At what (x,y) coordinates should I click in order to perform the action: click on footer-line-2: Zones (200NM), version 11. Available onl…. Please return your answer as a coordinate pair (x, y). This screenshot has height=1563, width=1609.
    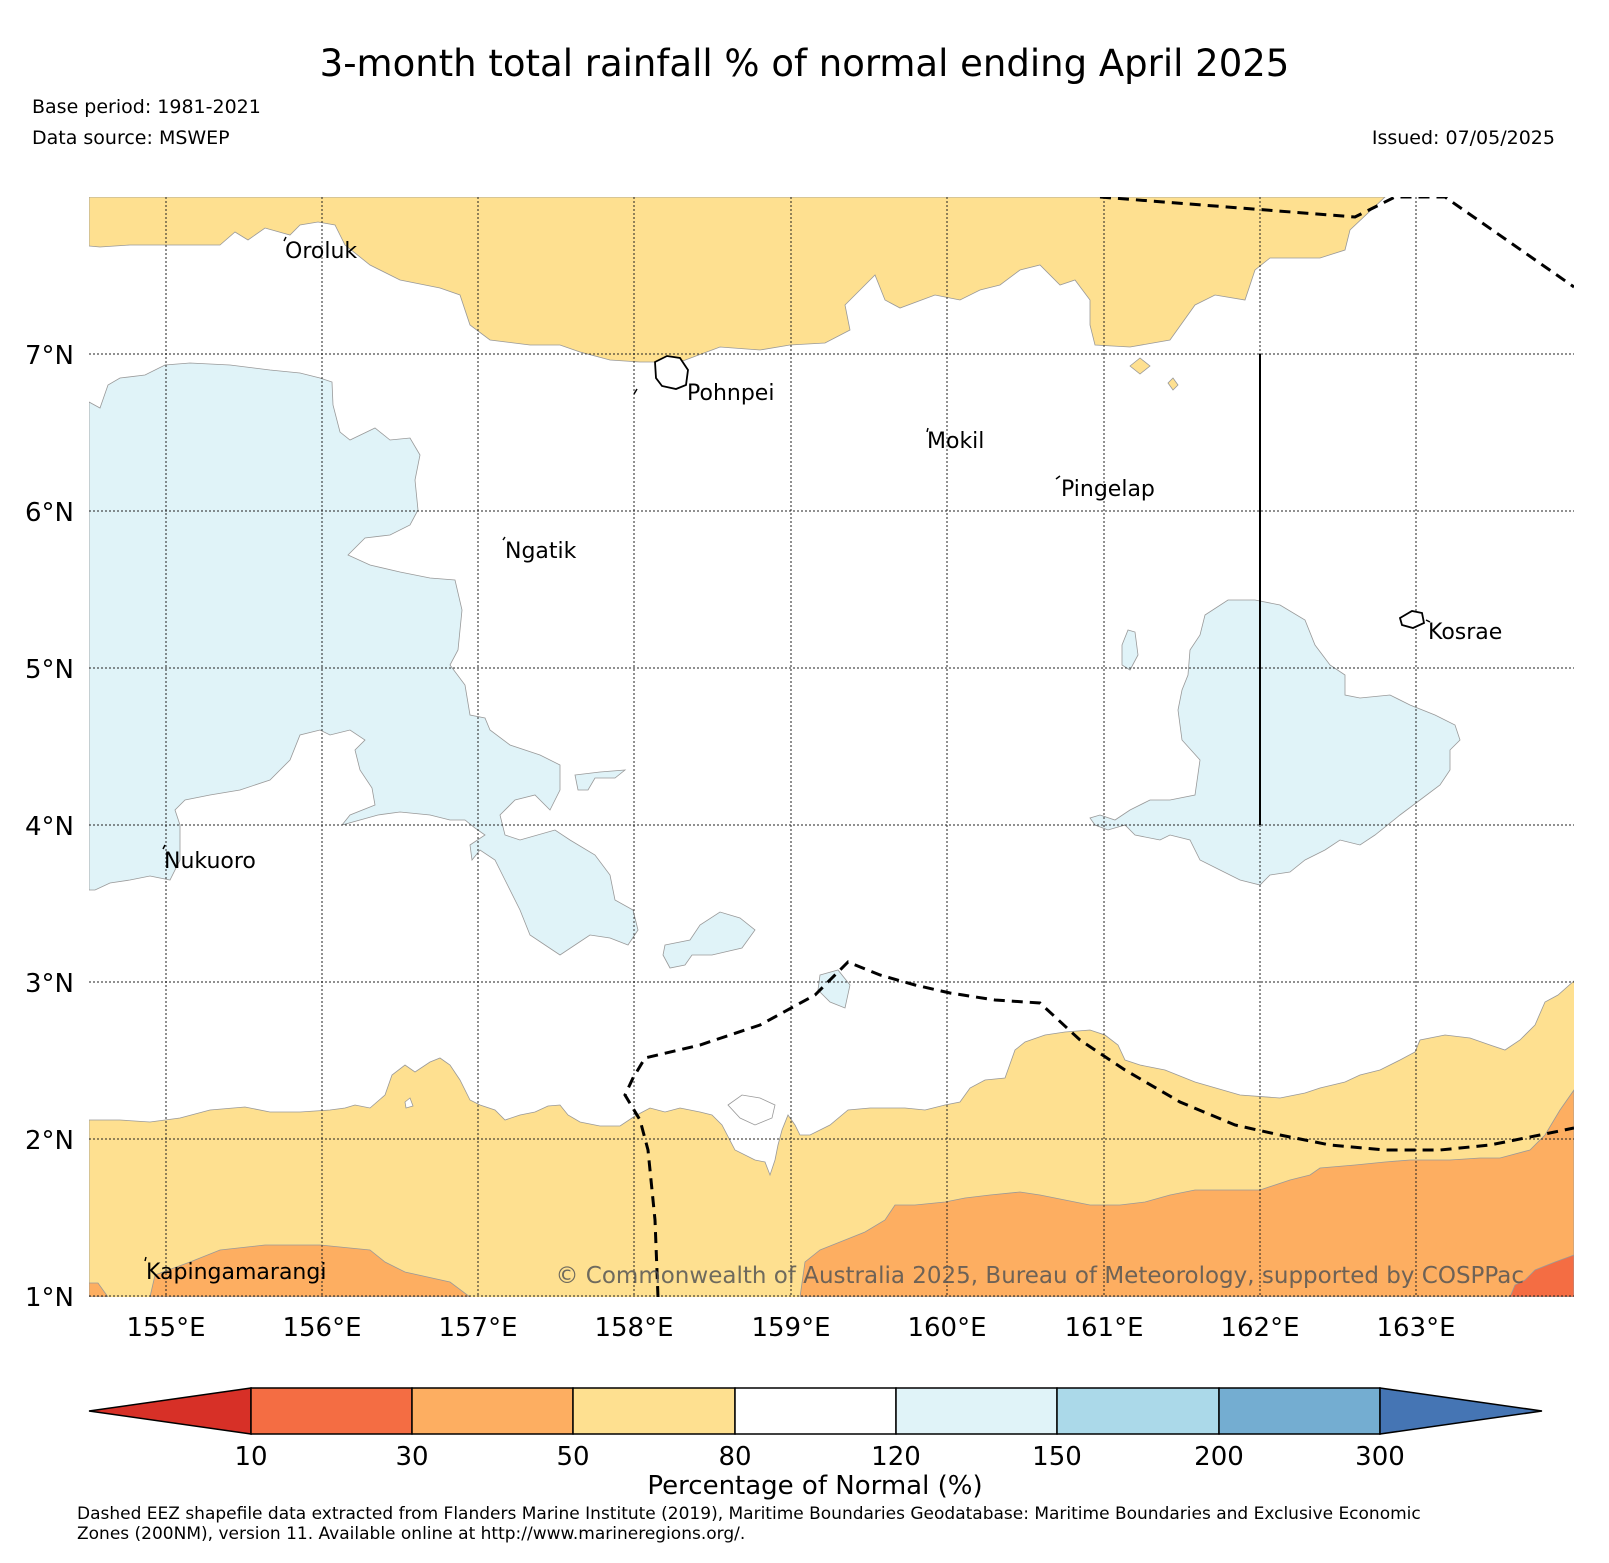
    Looking at the image, I should click on (411, 1534).